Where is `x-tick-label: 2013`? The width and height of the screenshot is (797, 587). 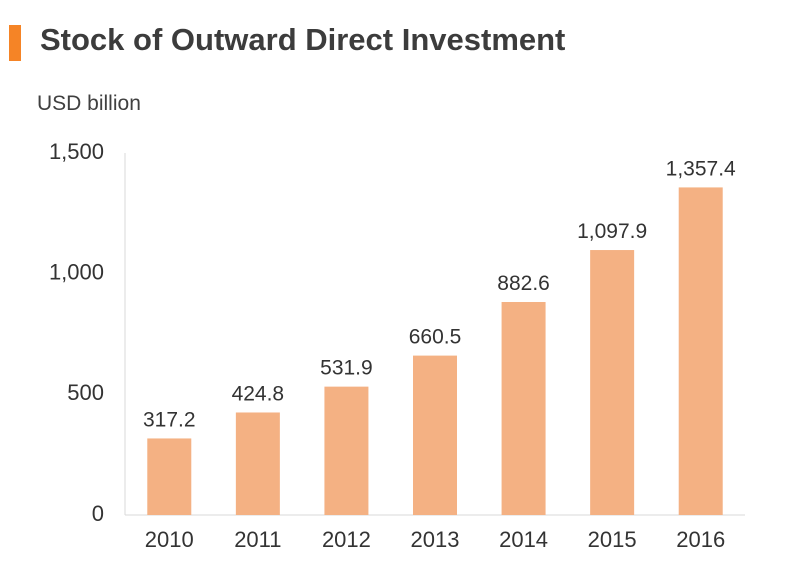
x-tick-label: 2013 is located at coordinates (435, 539).